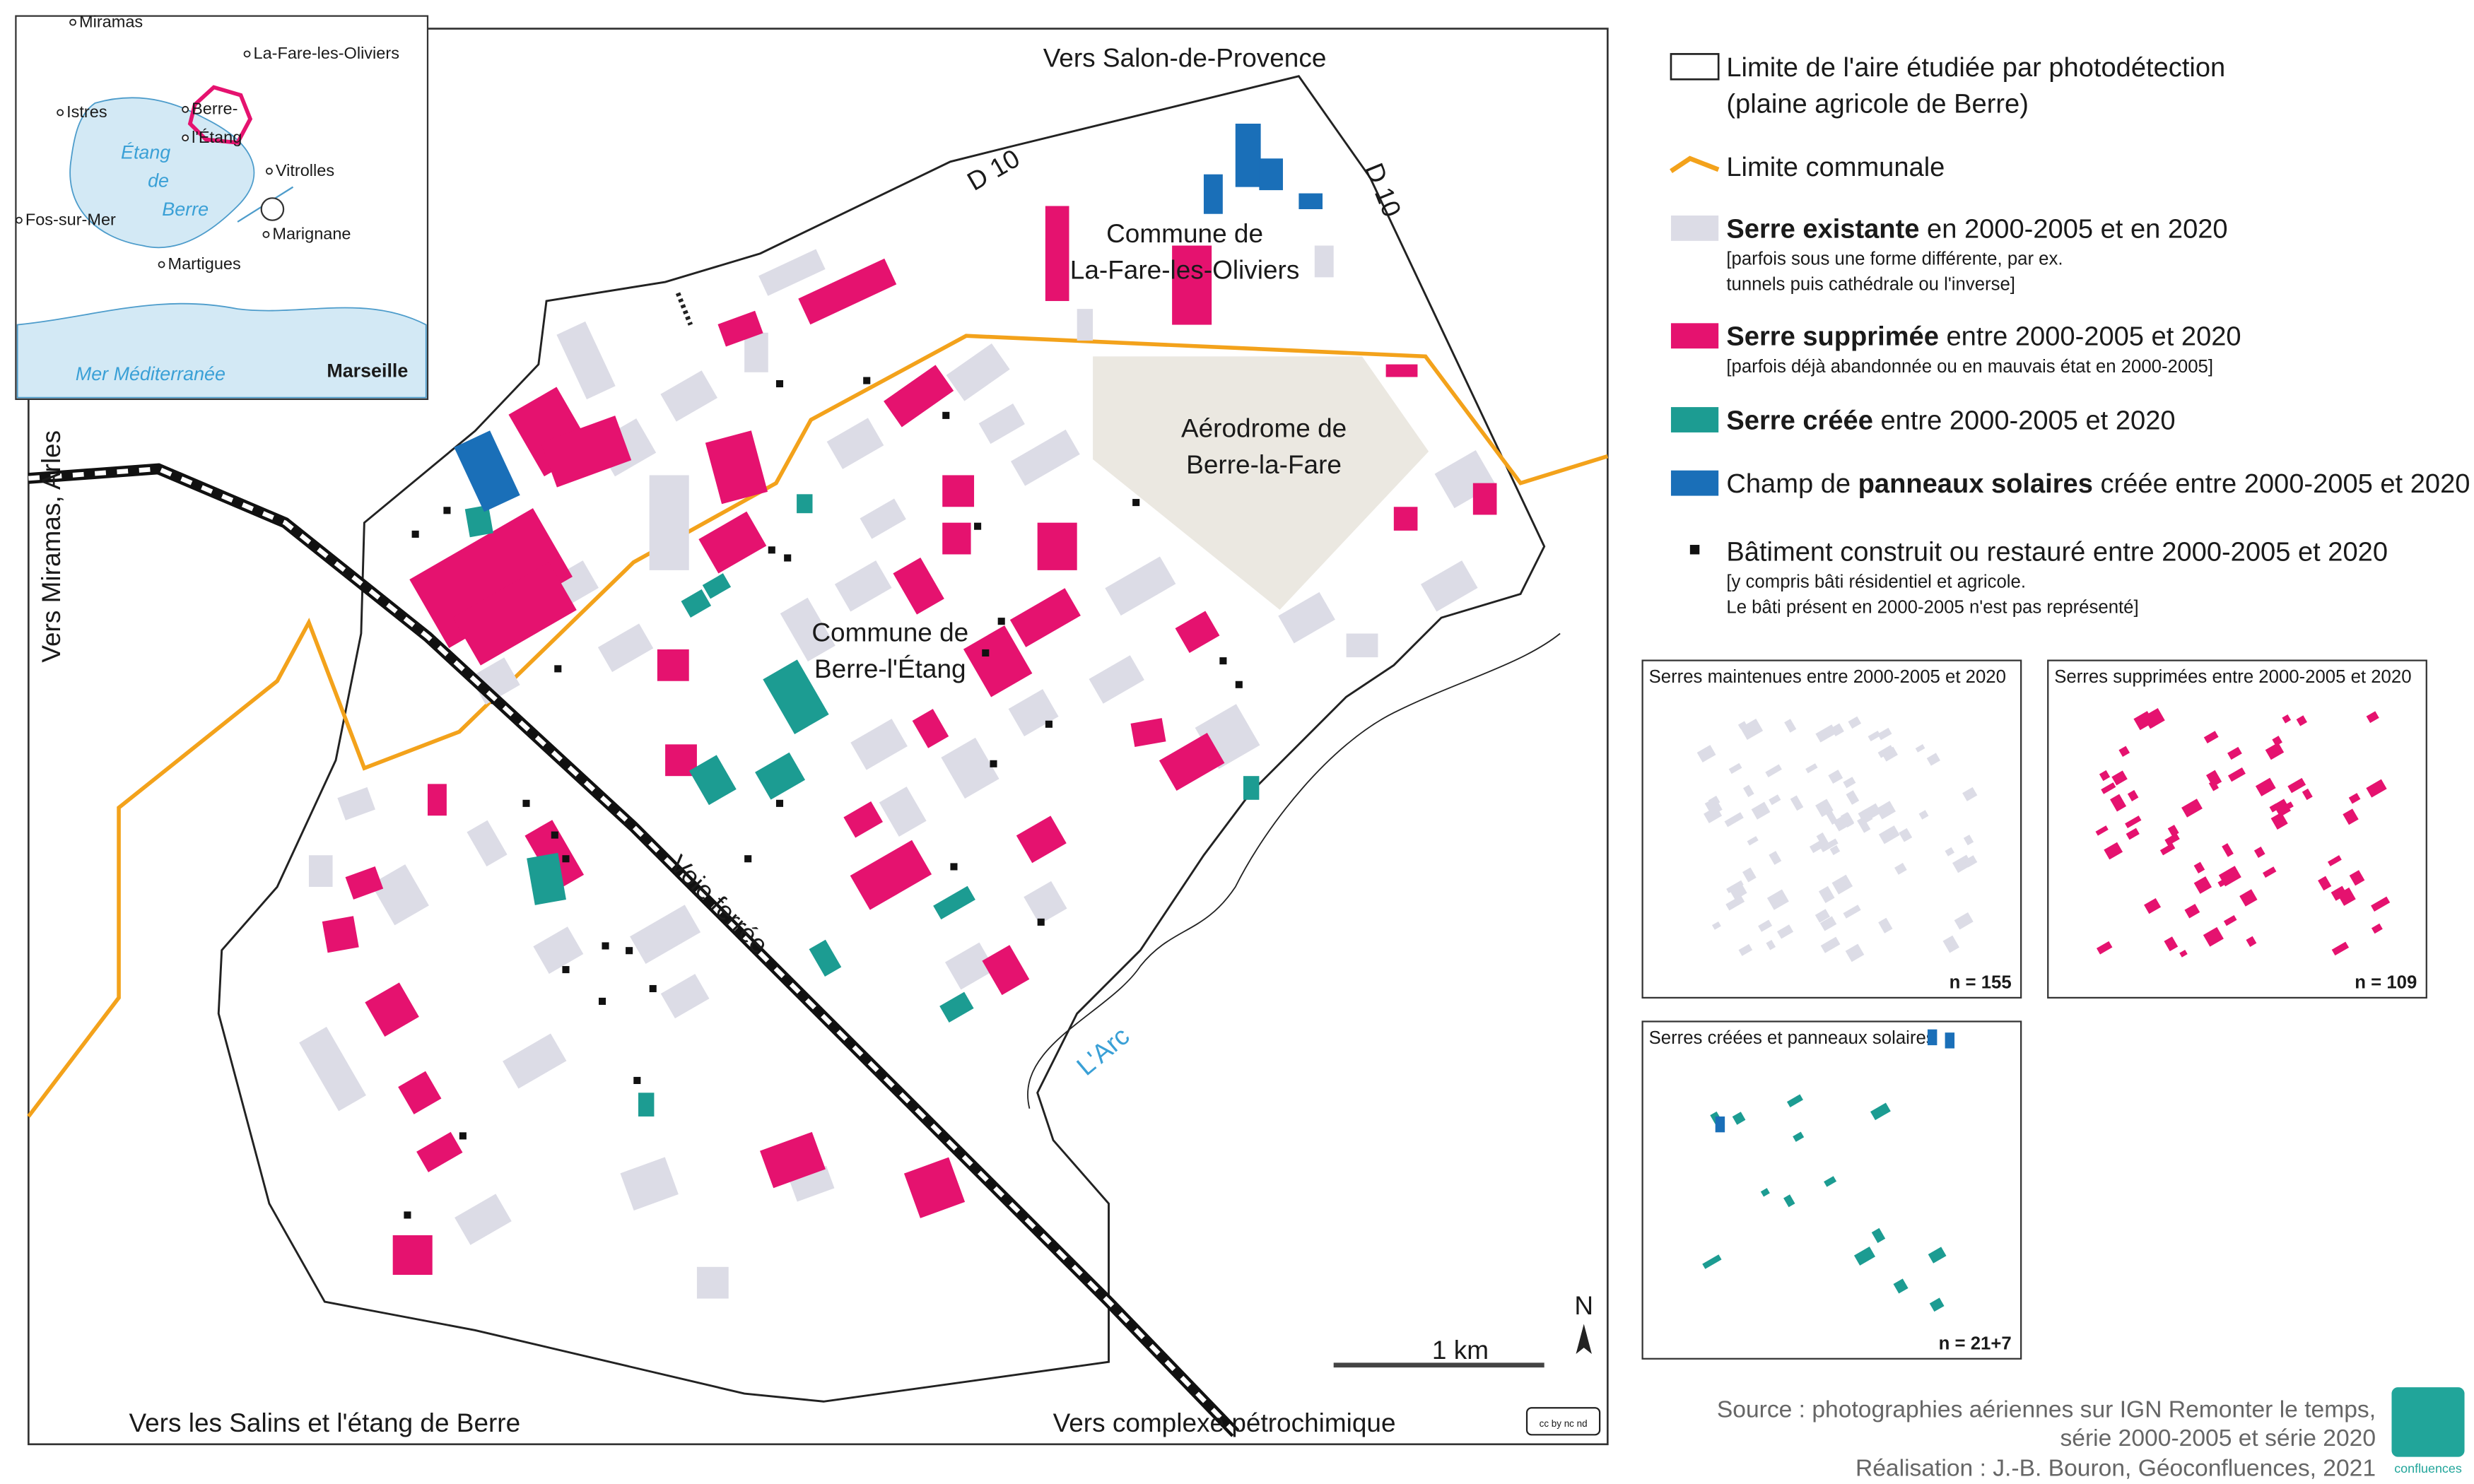  Describe the element at coordinates (684, 309) in the screenshot. I see `tunnel-marks` at that location.